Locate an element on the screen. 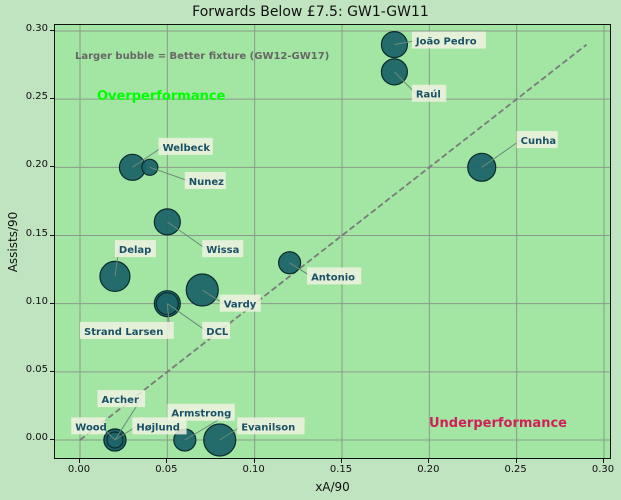 The width and height of the screenshot is (621, 500). y-tick-label: 0.00 is located at coordinates (36, 437).